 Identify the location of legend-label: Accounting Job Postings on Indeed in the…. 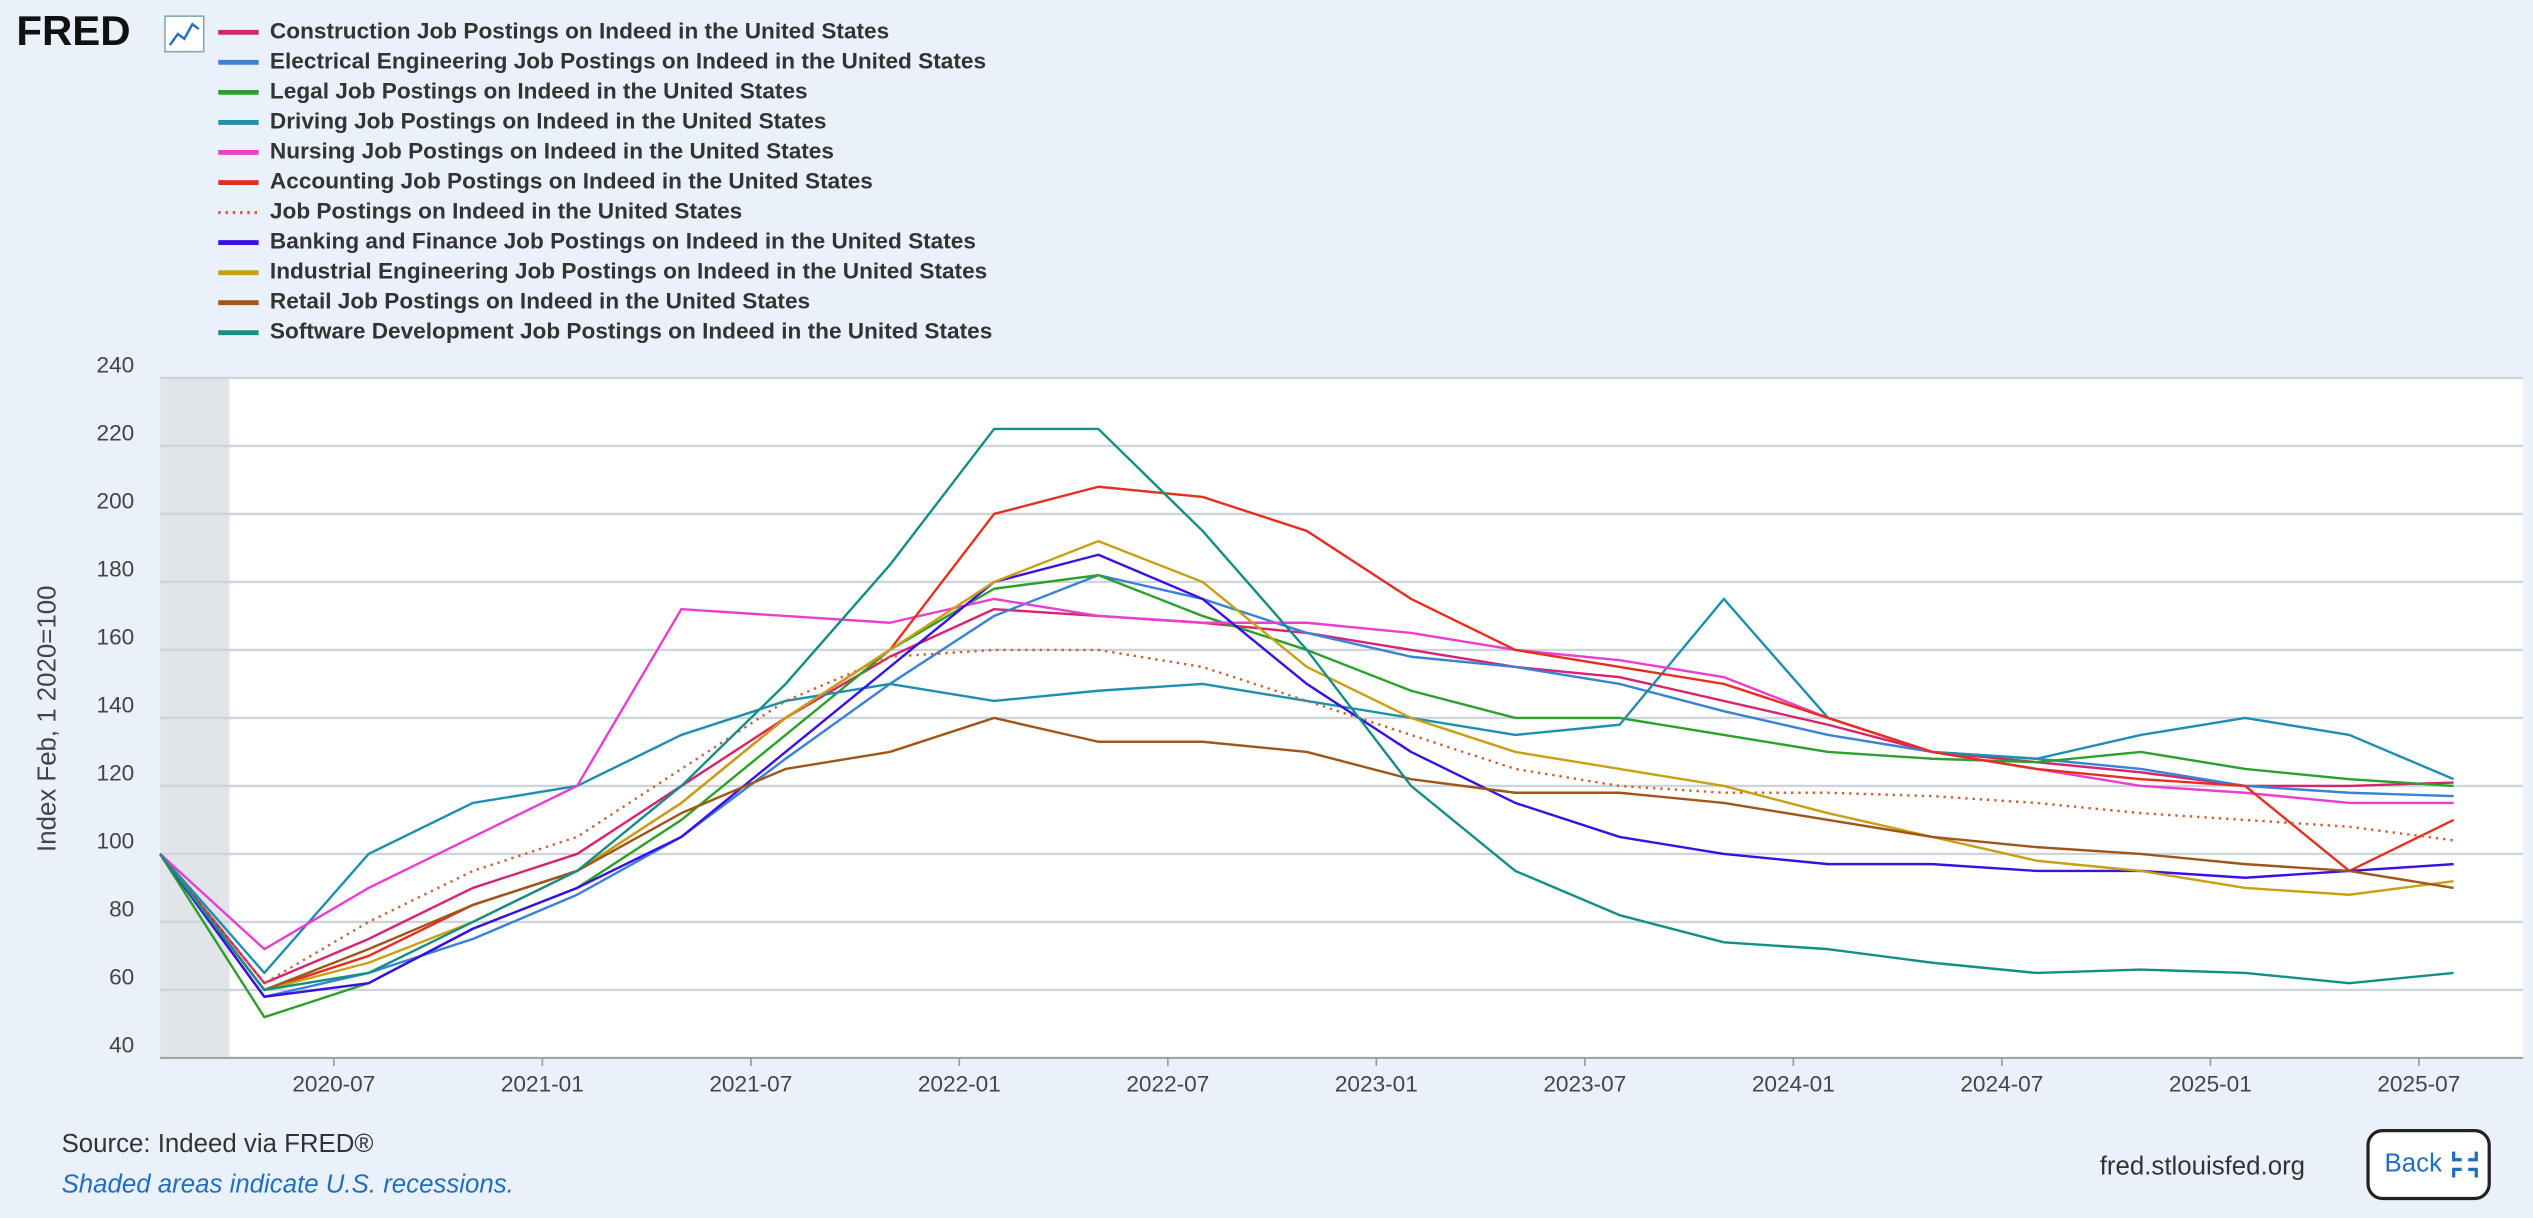
(571, 180).